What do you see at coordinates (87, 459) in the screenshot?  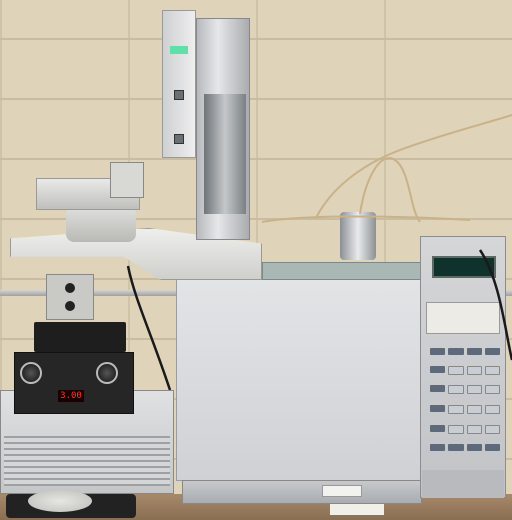 I see `power-supply-vents` at bounding box center [87, 459].